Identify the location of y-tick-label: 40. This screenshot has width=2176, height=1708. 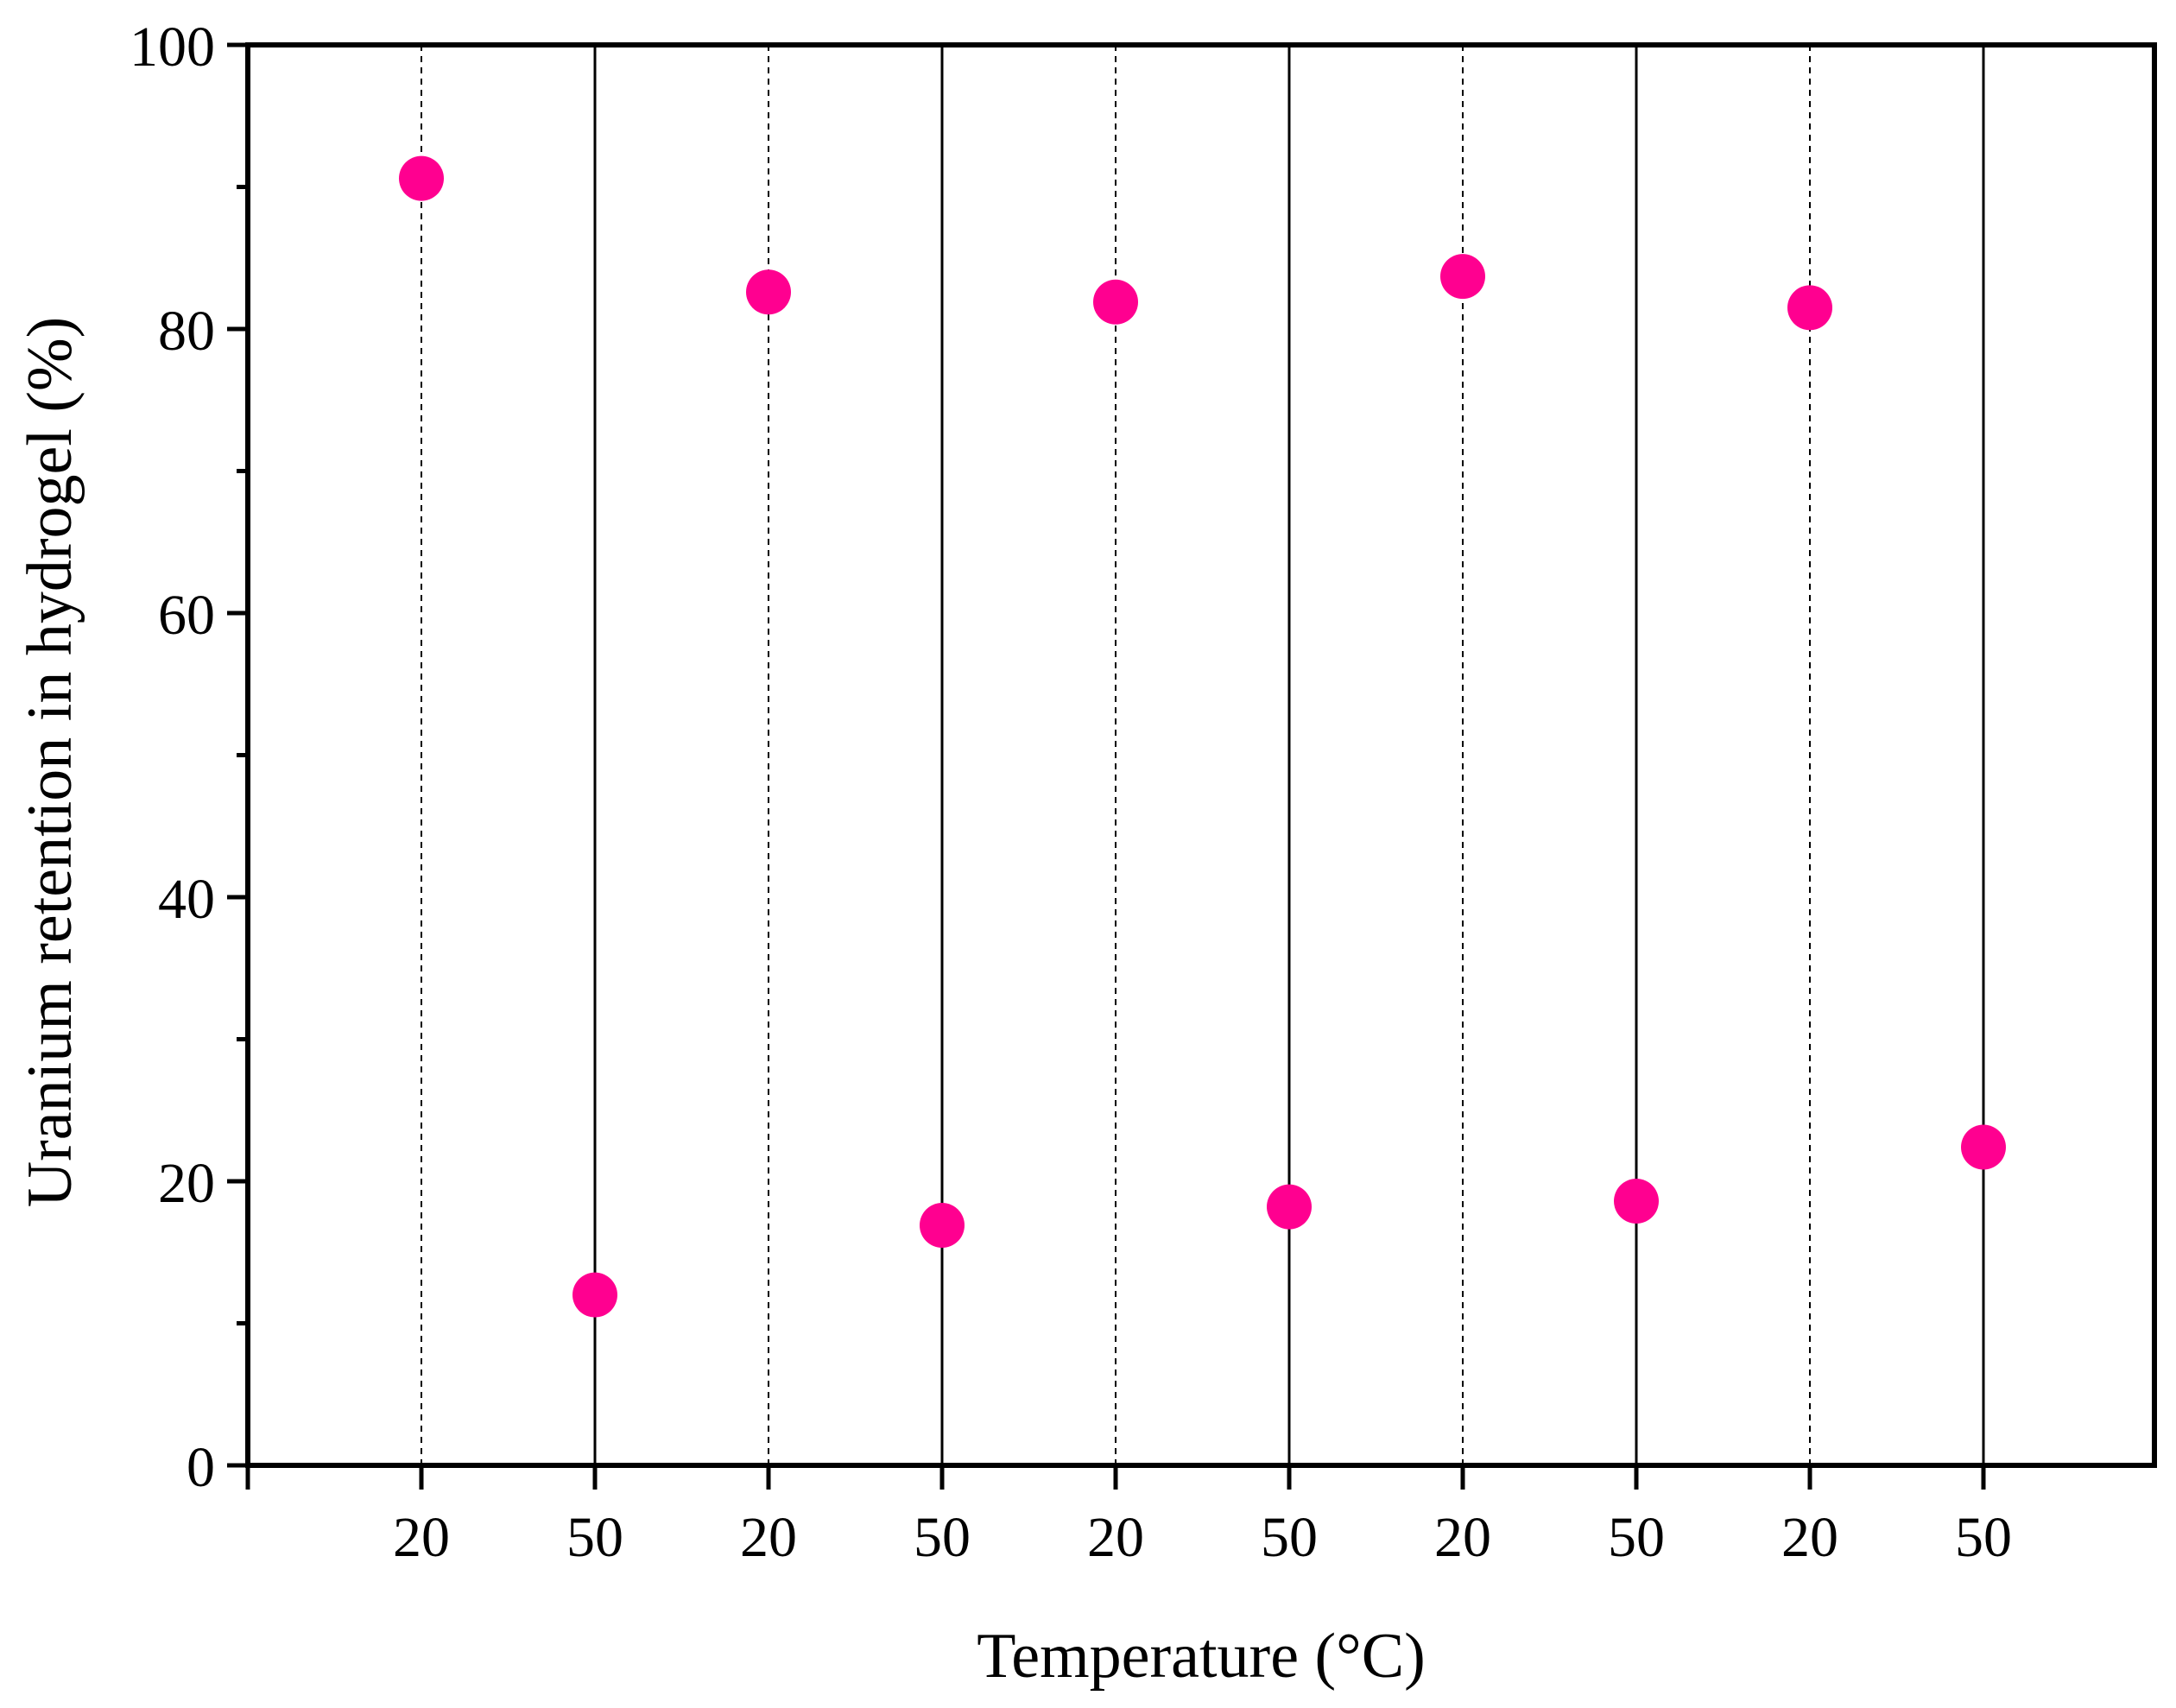
(187, 899).